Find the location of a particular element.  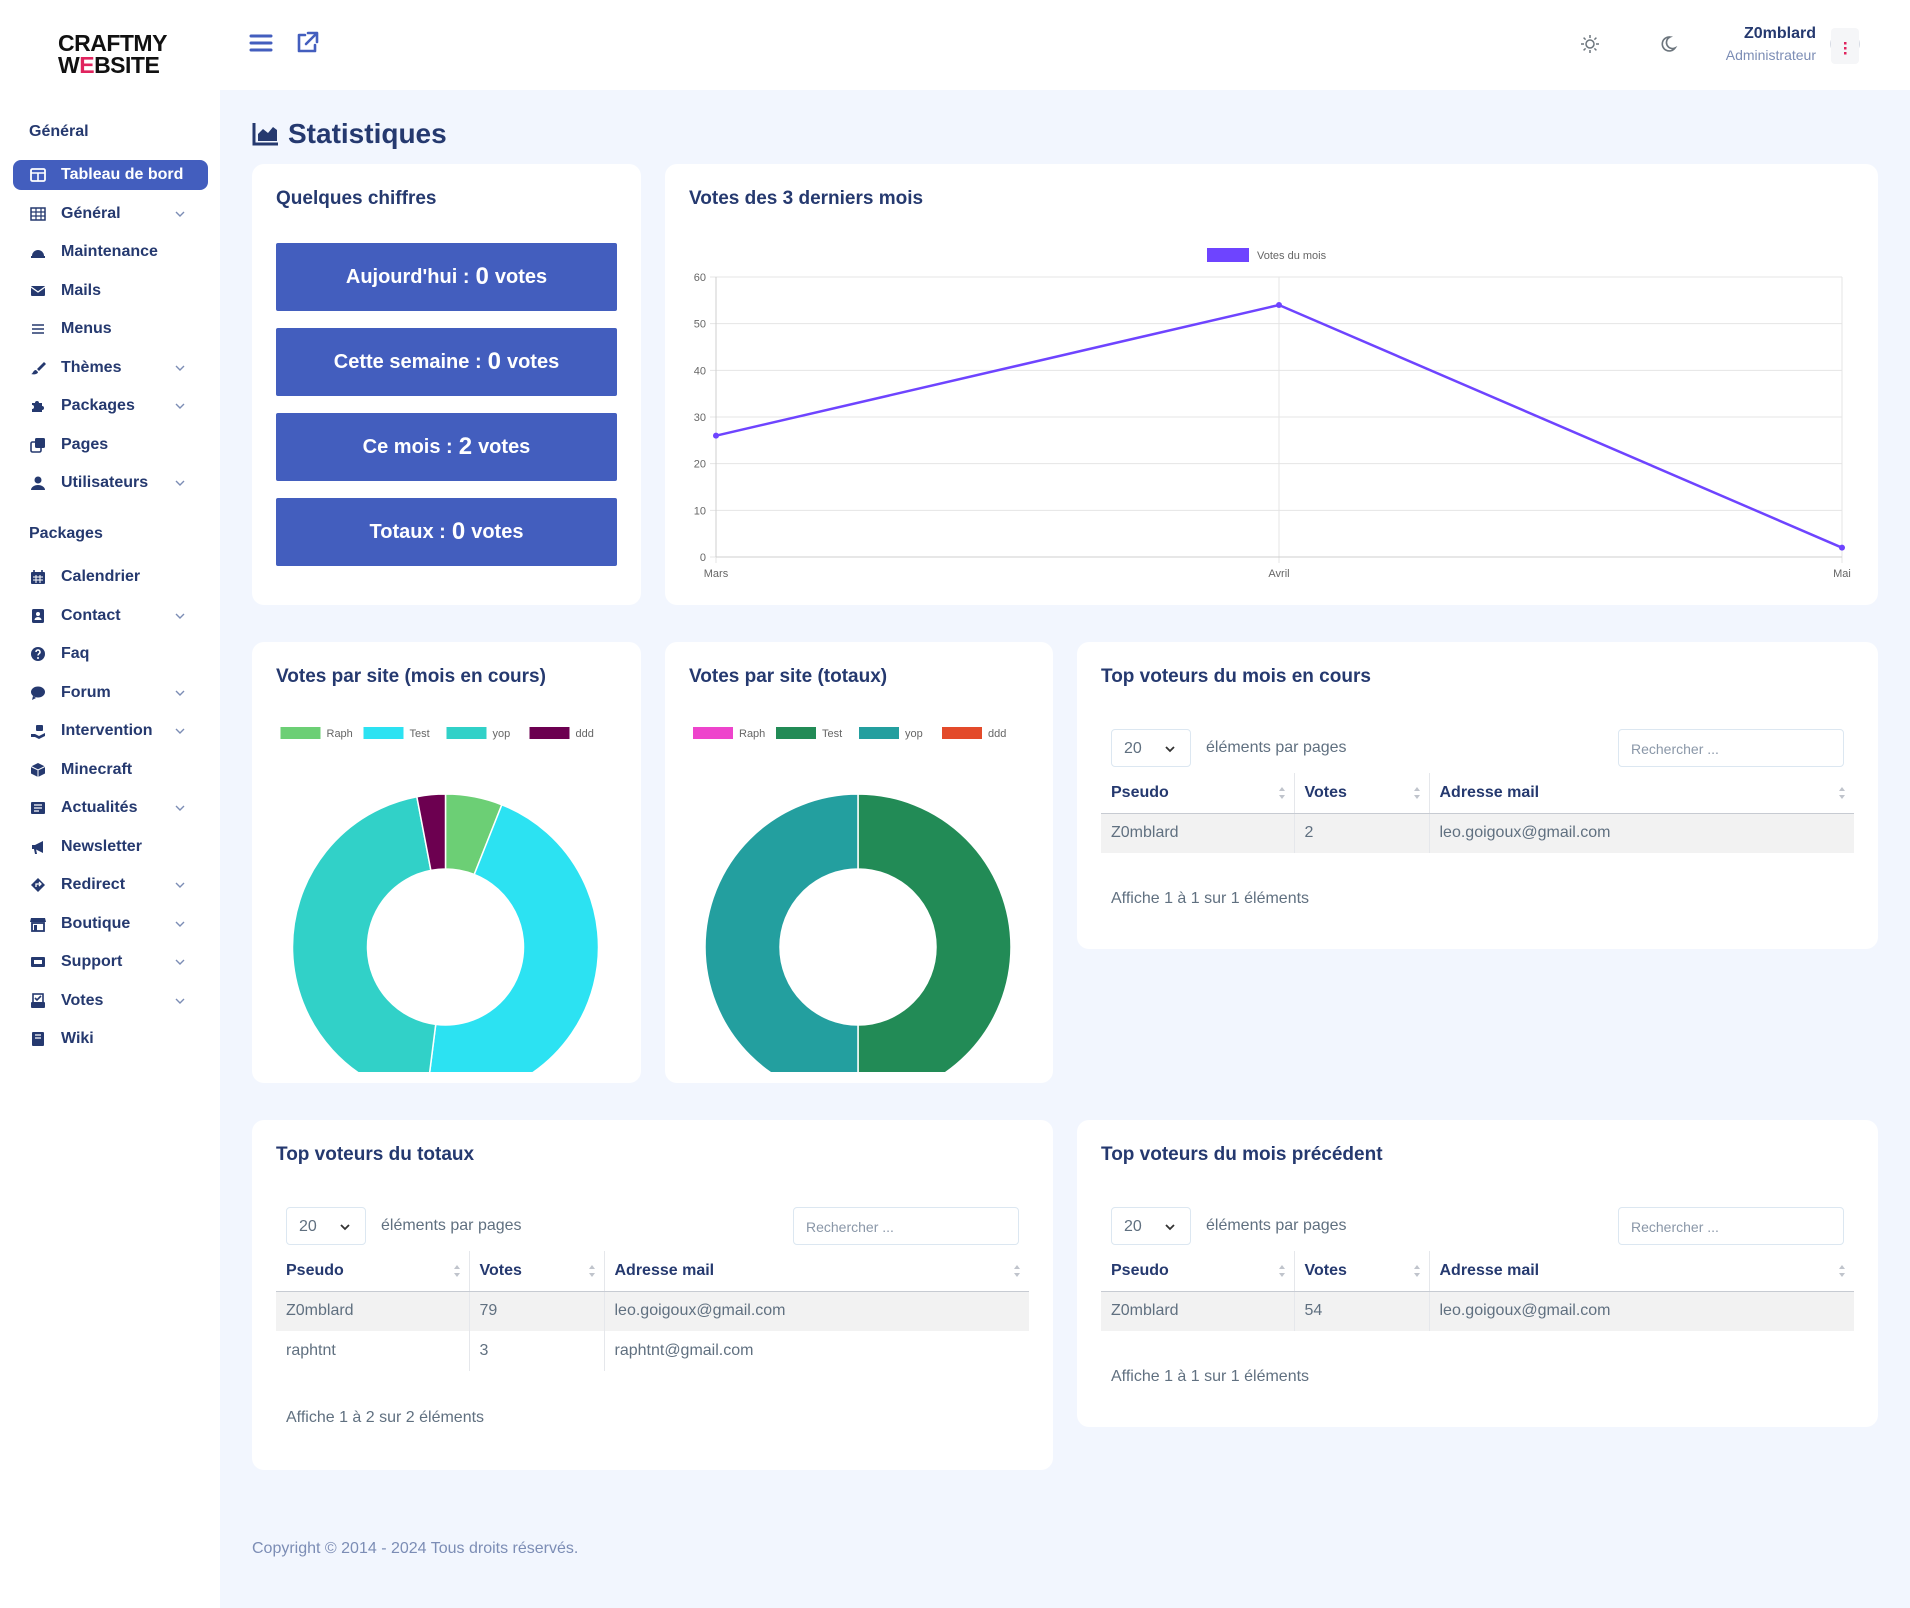

y-tick-label: 20 is located at coordinates (700, 465).